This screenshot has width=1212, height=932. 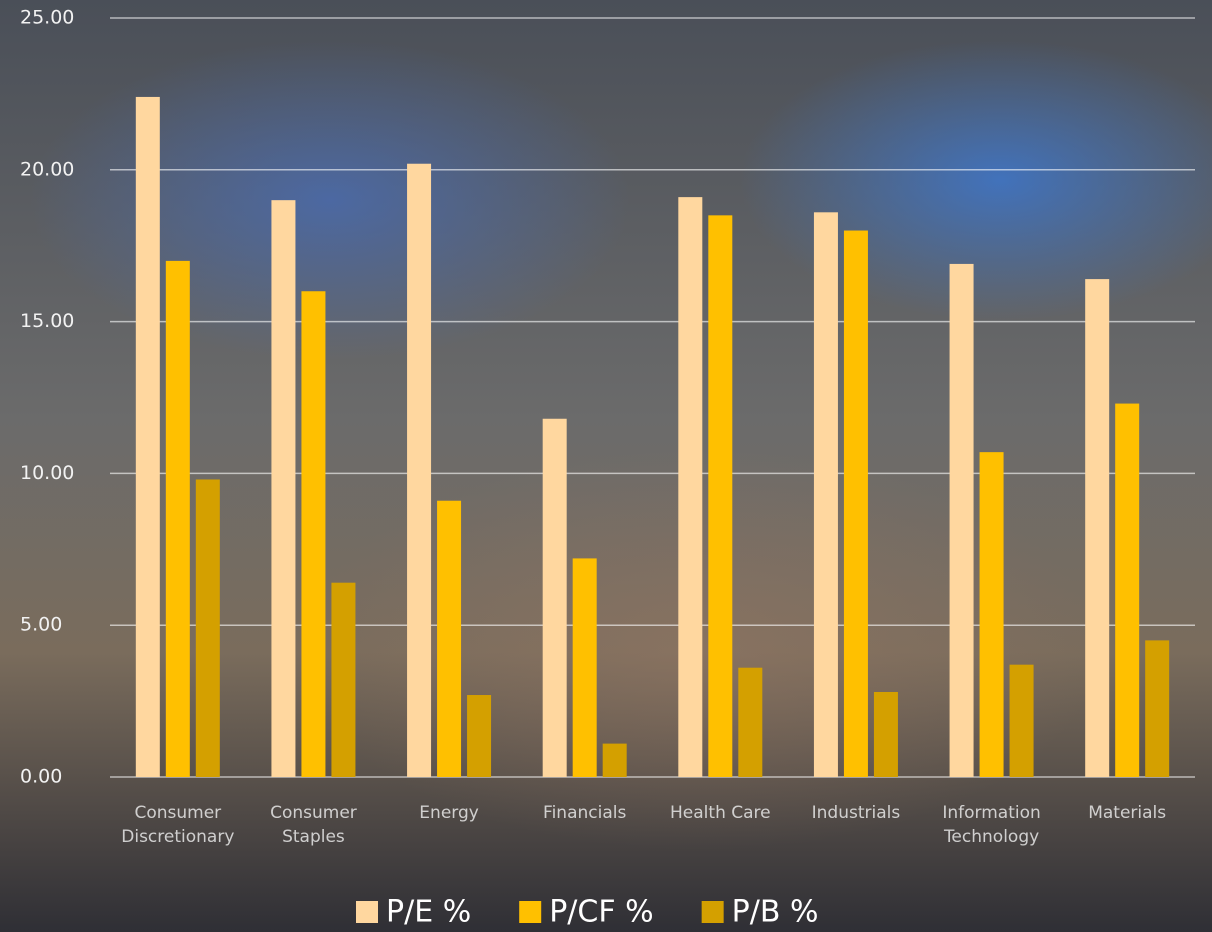 What do you see at coordinates (41, 777) in the screenshot?
I see `y-tick-label: 0.00` at bounding box center [41, 777].